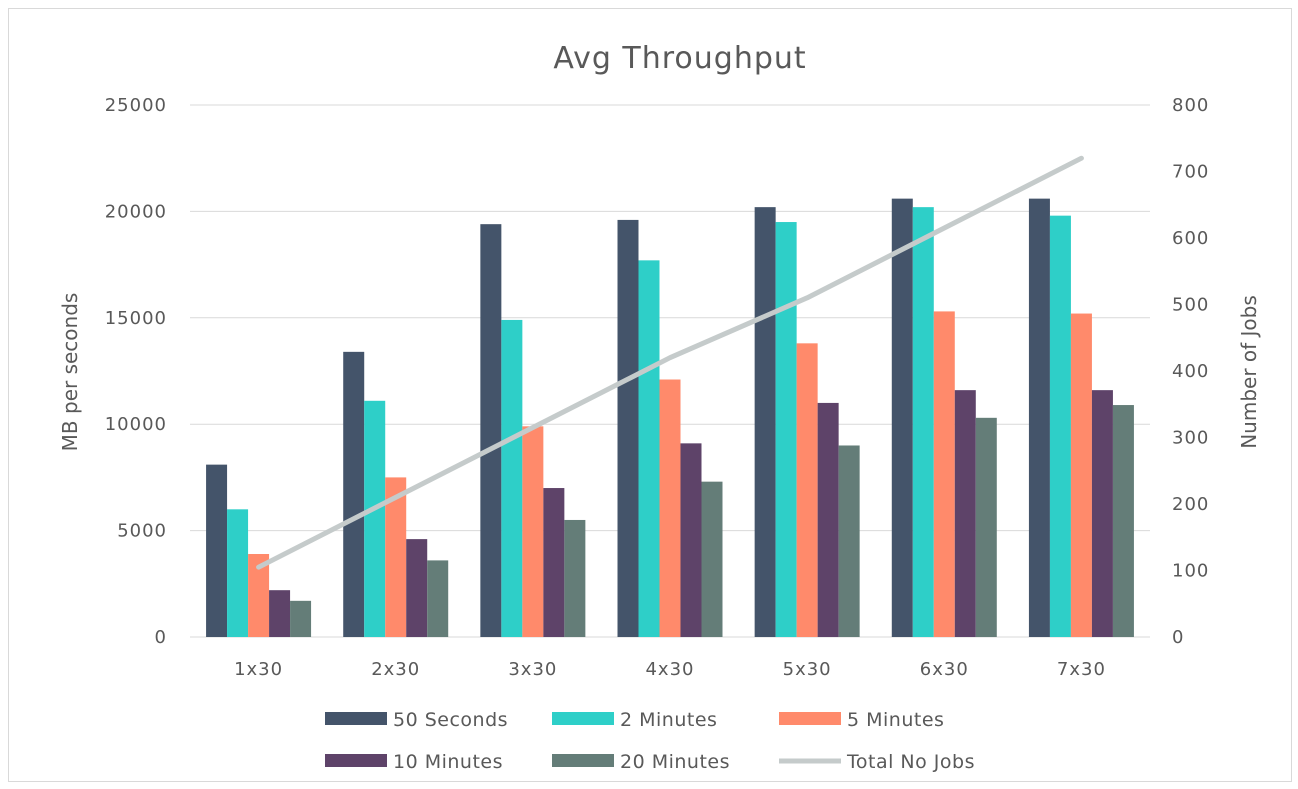  What do you see at coordinates (1102, 513) in the screenshot?
I see `bar-10-minutes-7x30` at bounding box center [1102, 513].